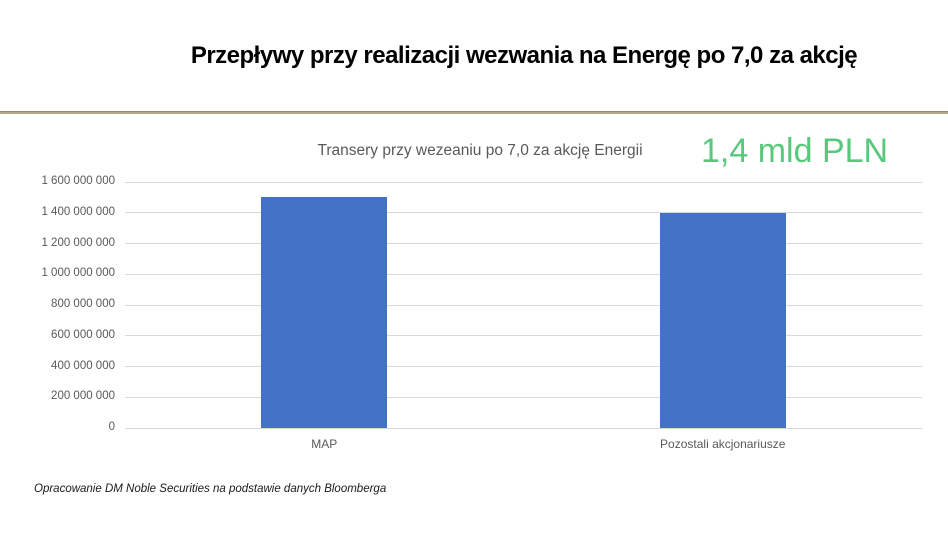  I want to click on bar-map, so click(324, 312).